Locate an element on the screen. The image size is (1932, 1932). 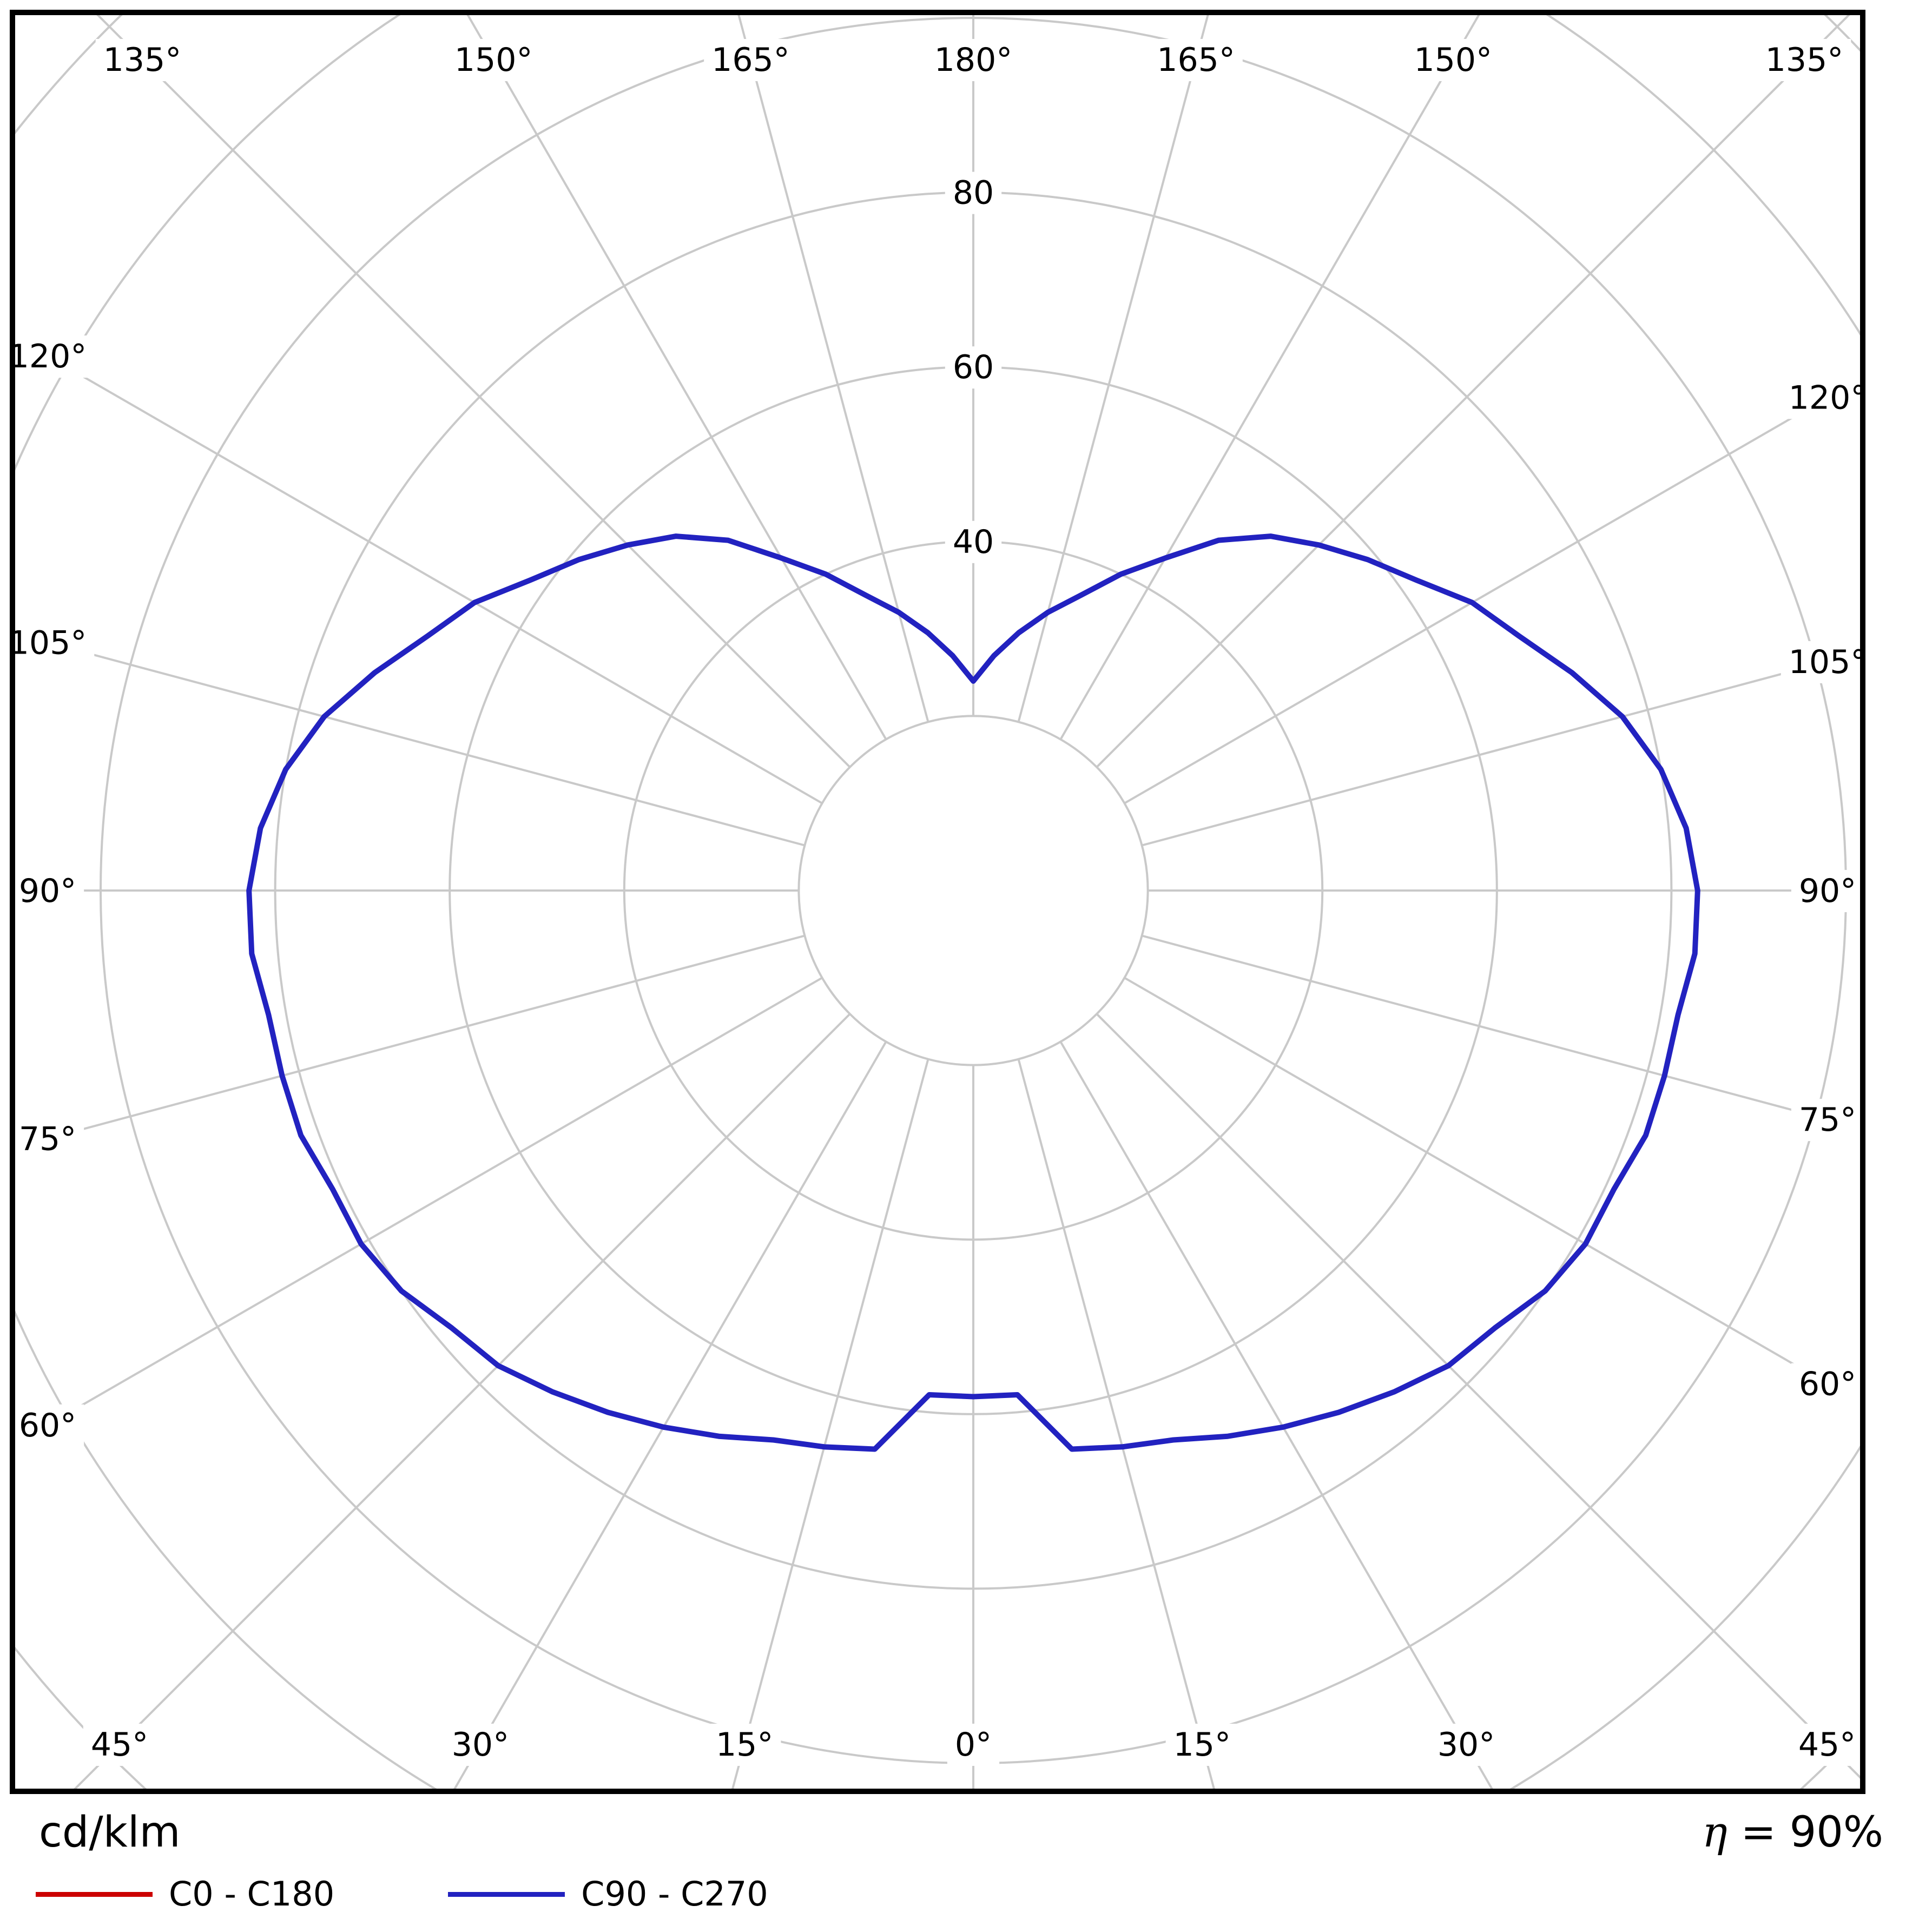
legend-label-c0-c180: C0 - C180 is located at coordinates (252, 1894).